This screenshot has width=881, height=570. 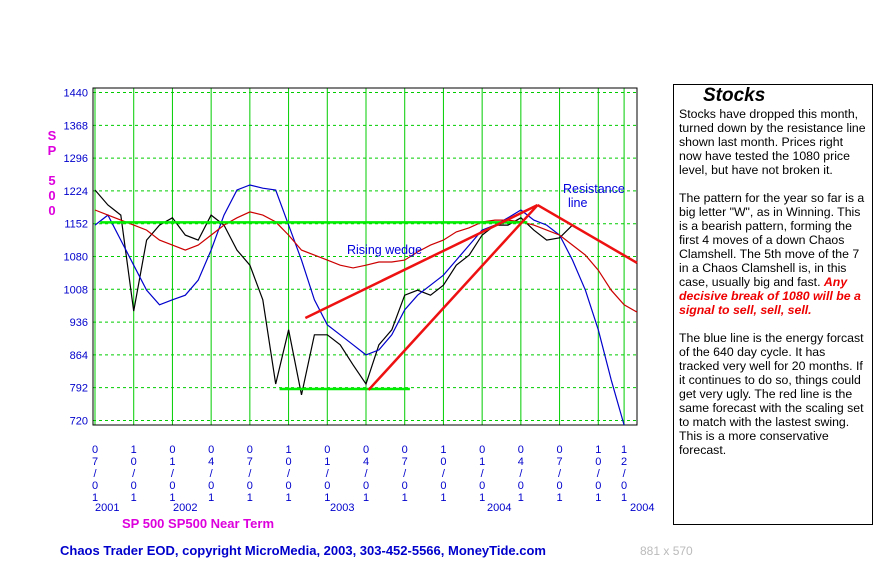 I want to click on annotation: line, so click(x=578, y=203).